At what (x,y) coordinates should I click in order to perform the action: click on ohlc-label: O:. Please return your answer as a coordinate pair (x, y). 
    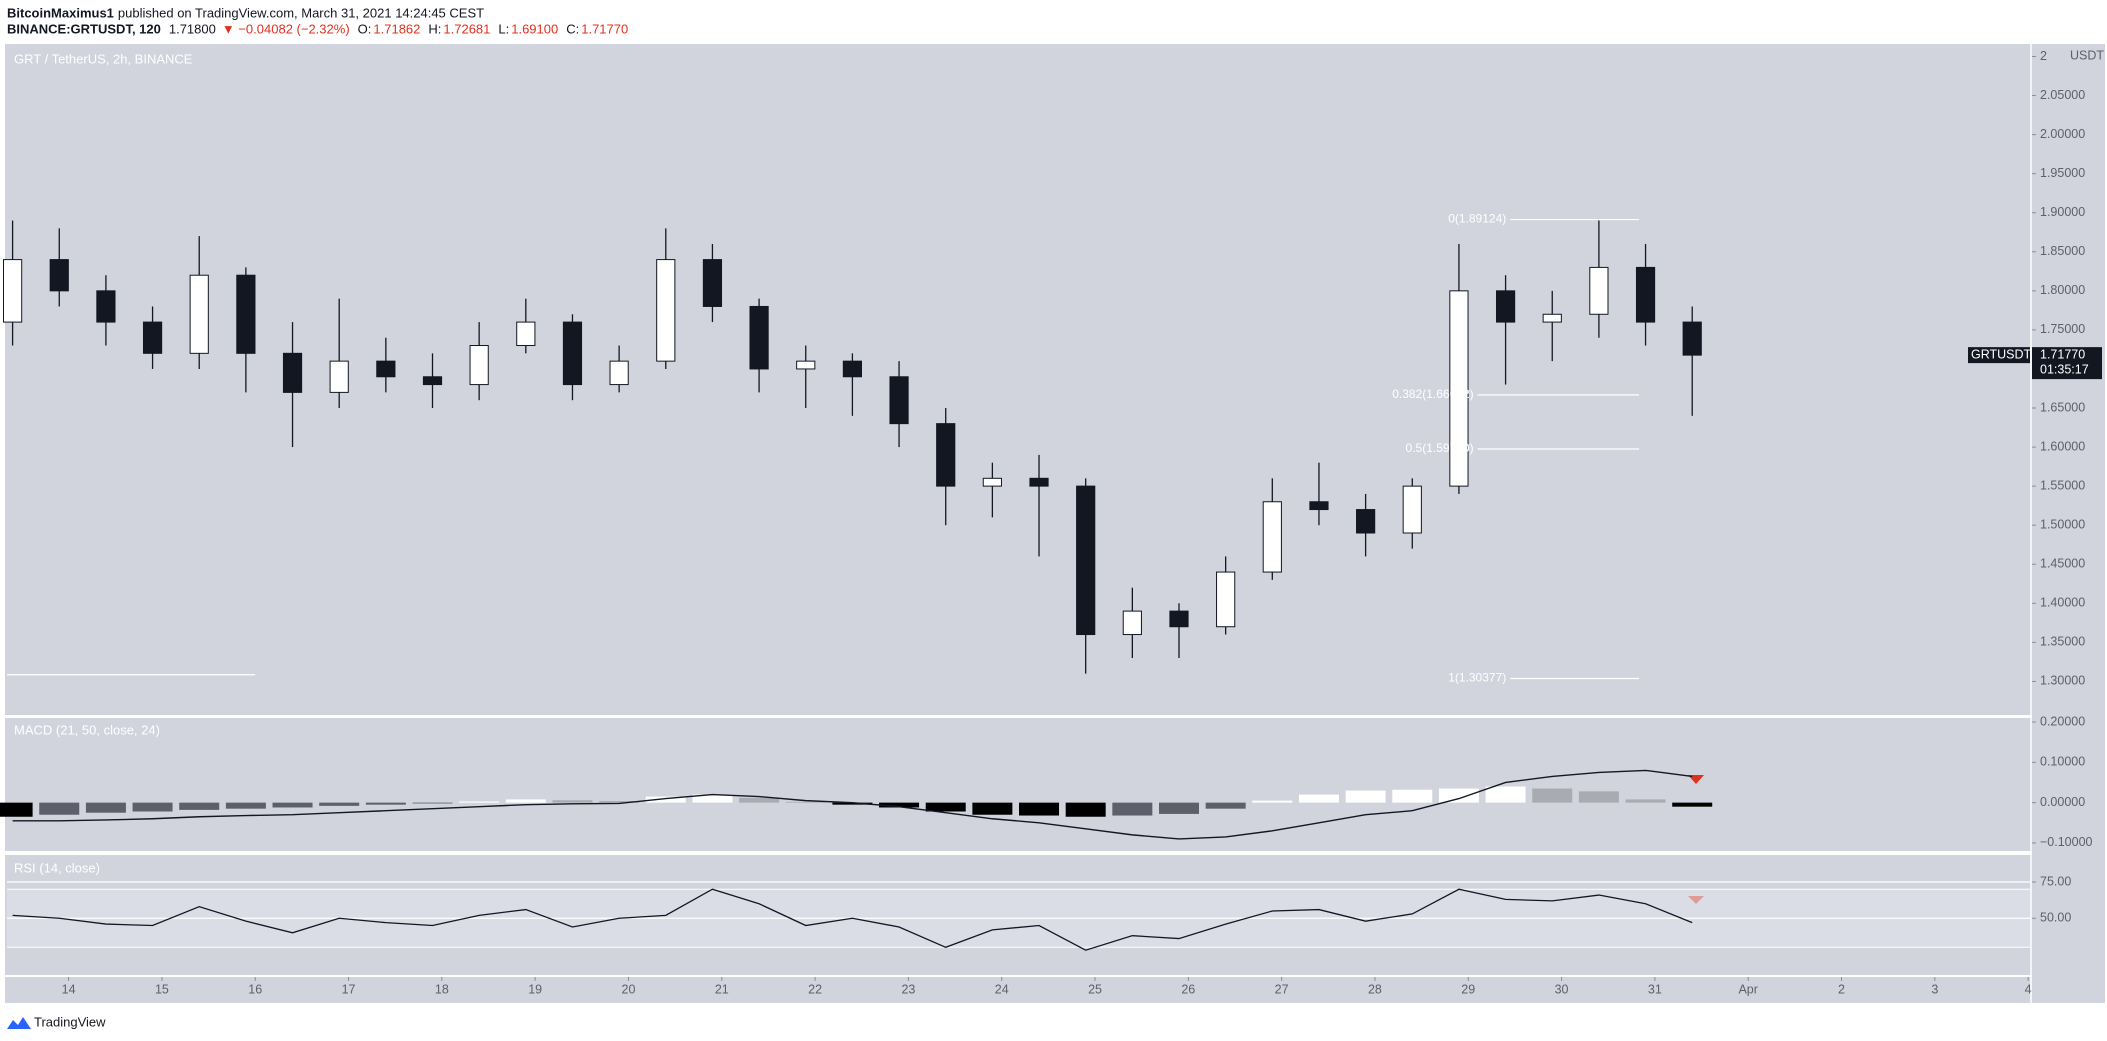
    Looking at the image, I should click on (365, 28).